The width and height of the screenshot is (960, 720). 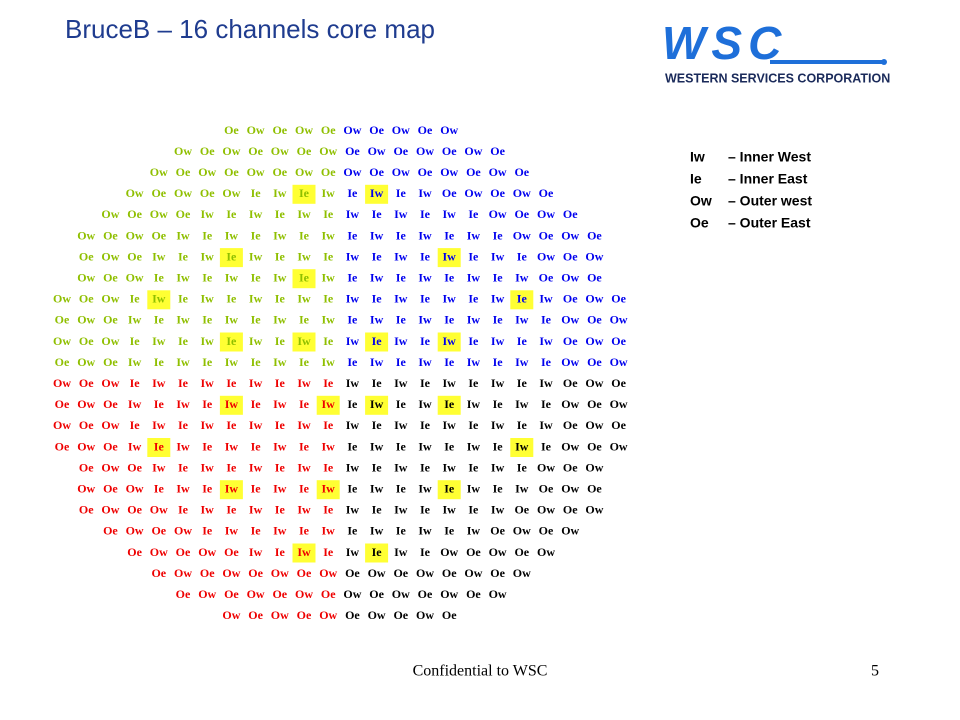 I want to click on logo-bar, so click(x=826, y=62).